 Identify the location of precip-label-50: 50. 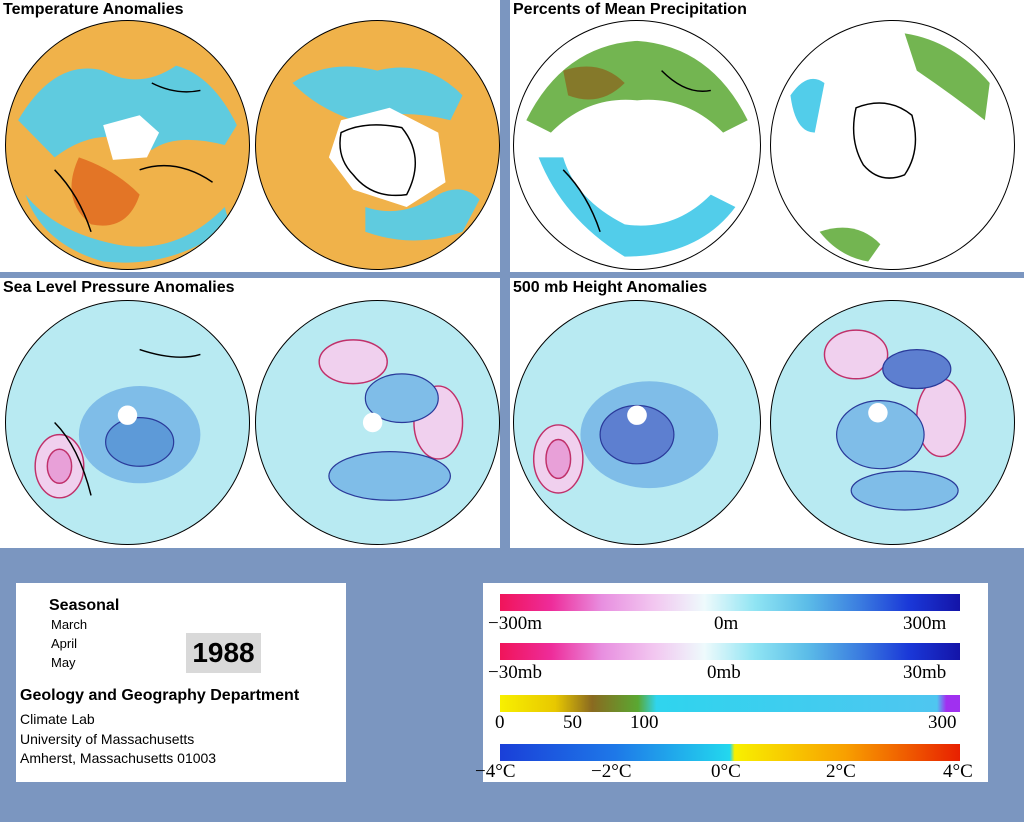
(572, 722).